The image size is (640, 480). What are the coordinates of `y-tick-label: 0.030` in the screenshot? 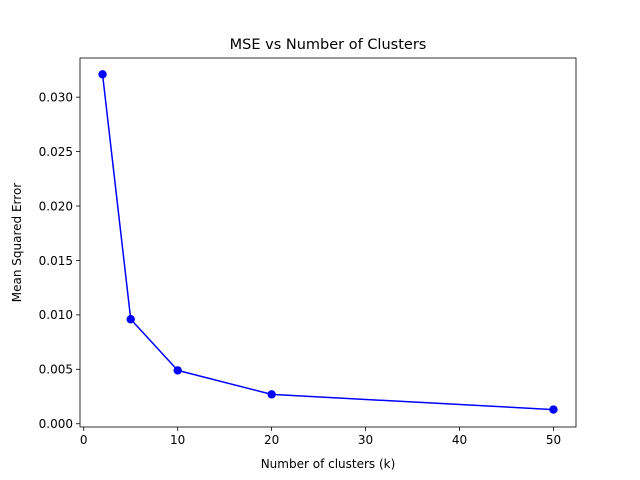 It's located at (56, 97).